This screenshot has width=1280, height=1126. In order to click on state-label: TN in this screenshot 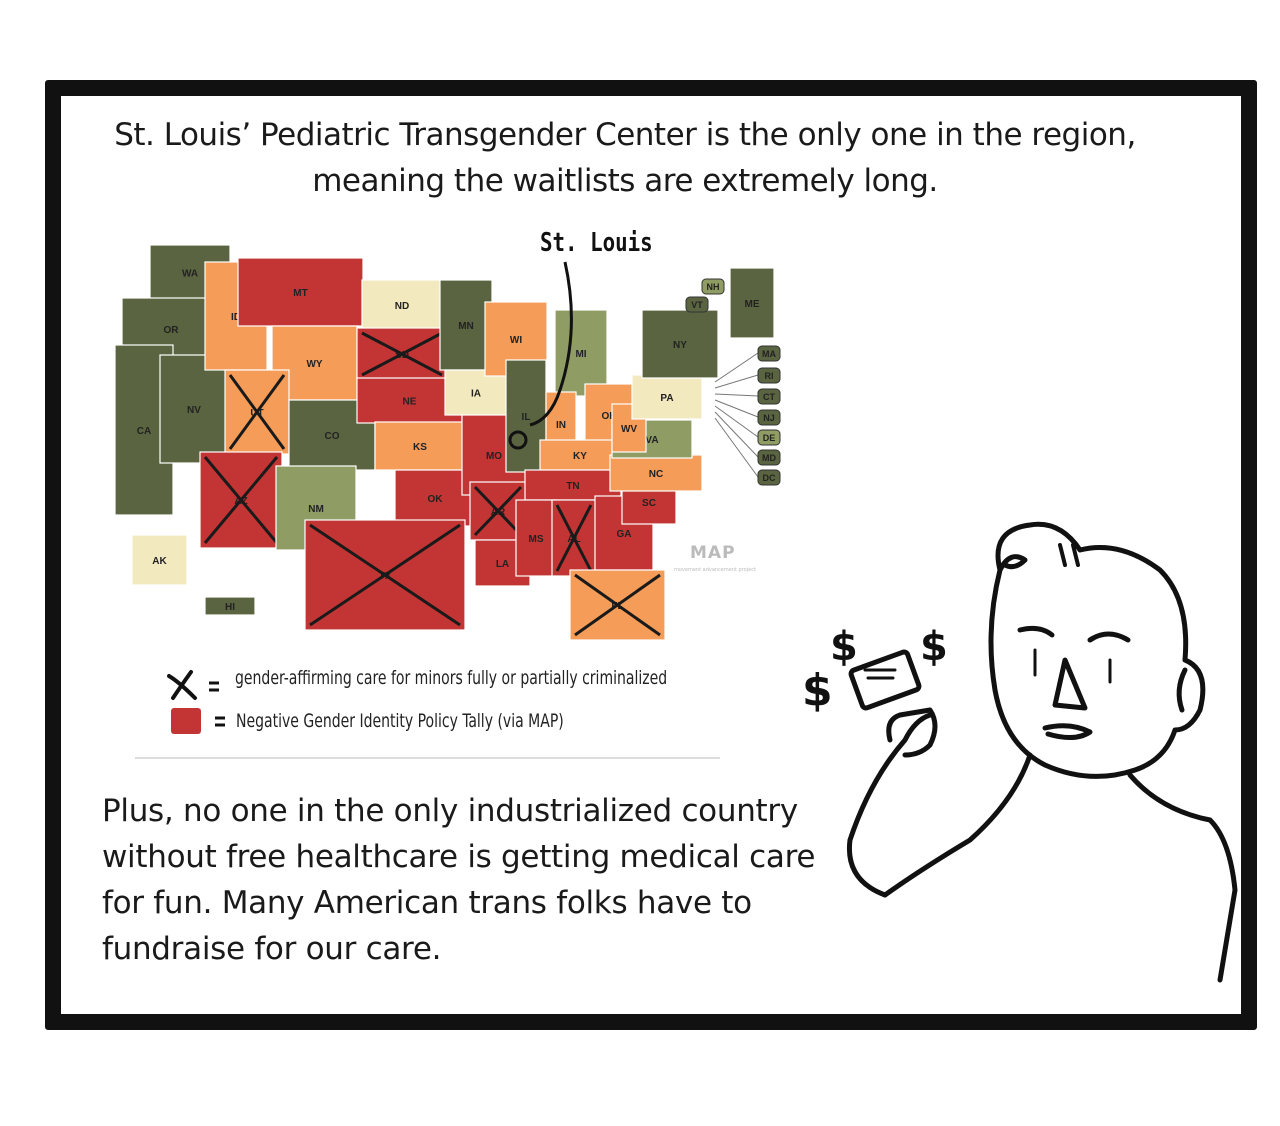, I will do `click(572, 486)`.